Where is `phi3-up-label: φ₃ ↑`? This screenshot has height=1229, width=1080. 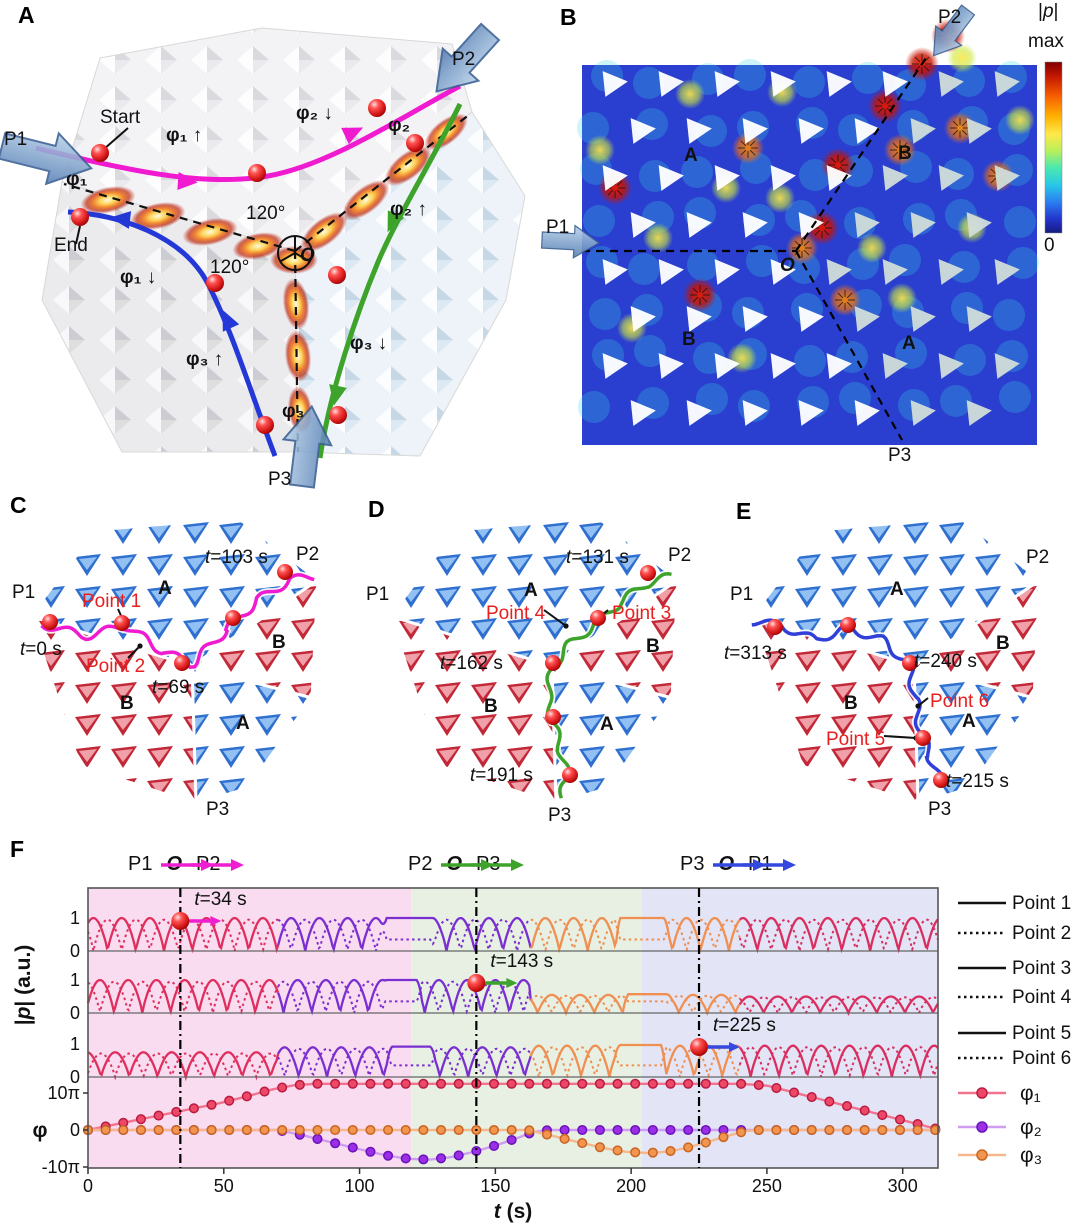 phi3-up-label: φ₃ ↑ is located at coordinates (205, 359).